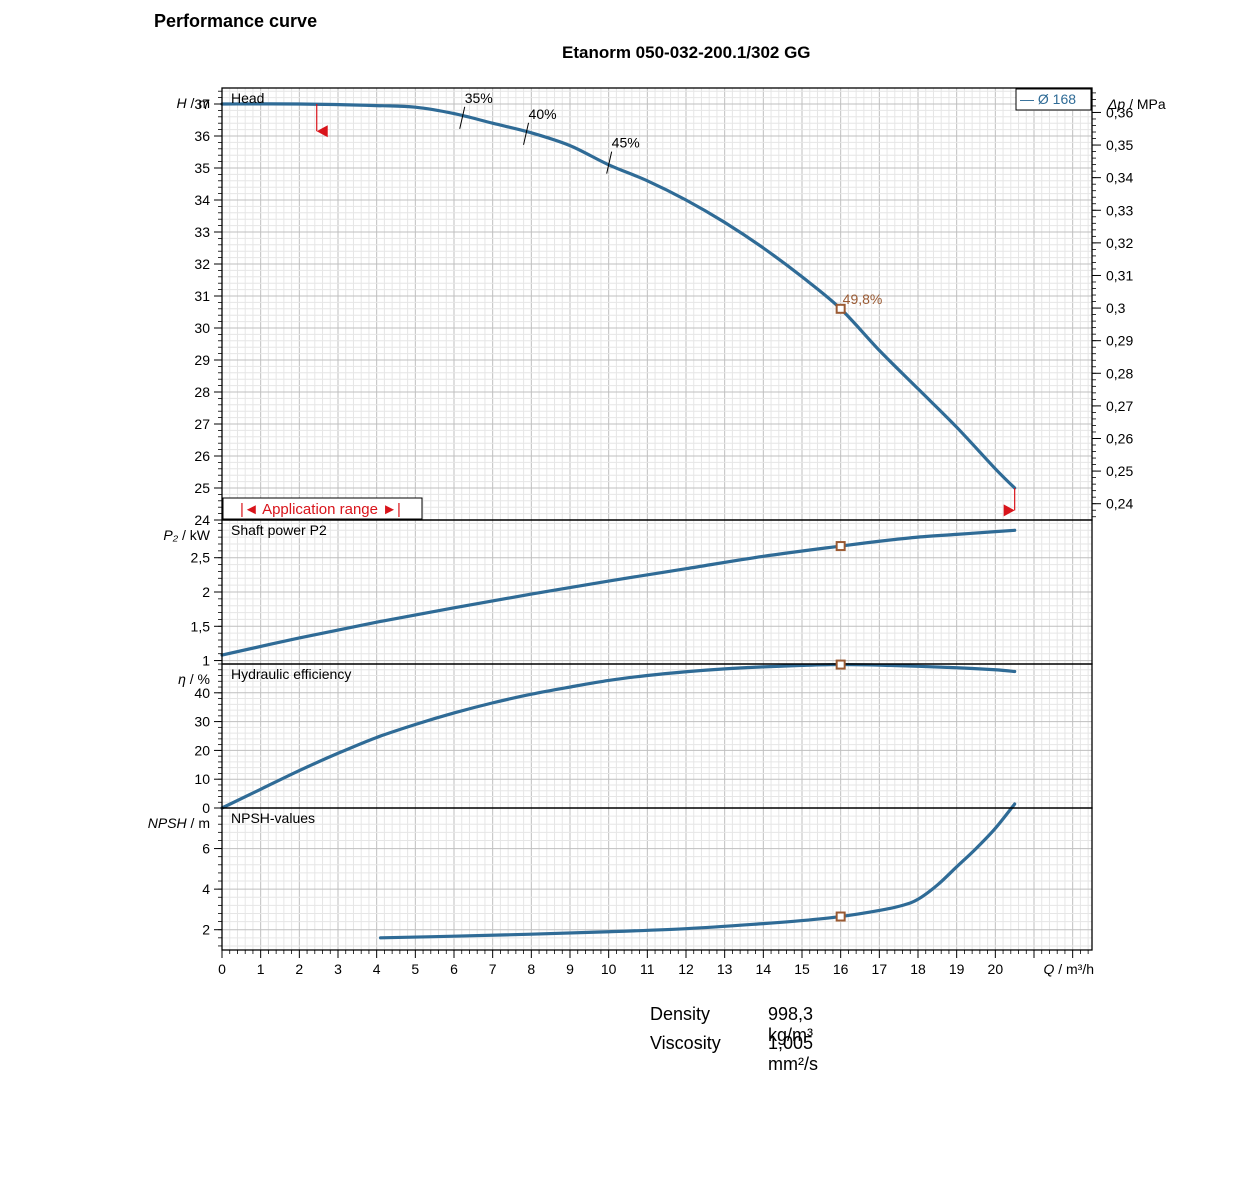 This screenshot has height=1194, width=1241. I want to click on density-label: Density, so click(680, 1014).